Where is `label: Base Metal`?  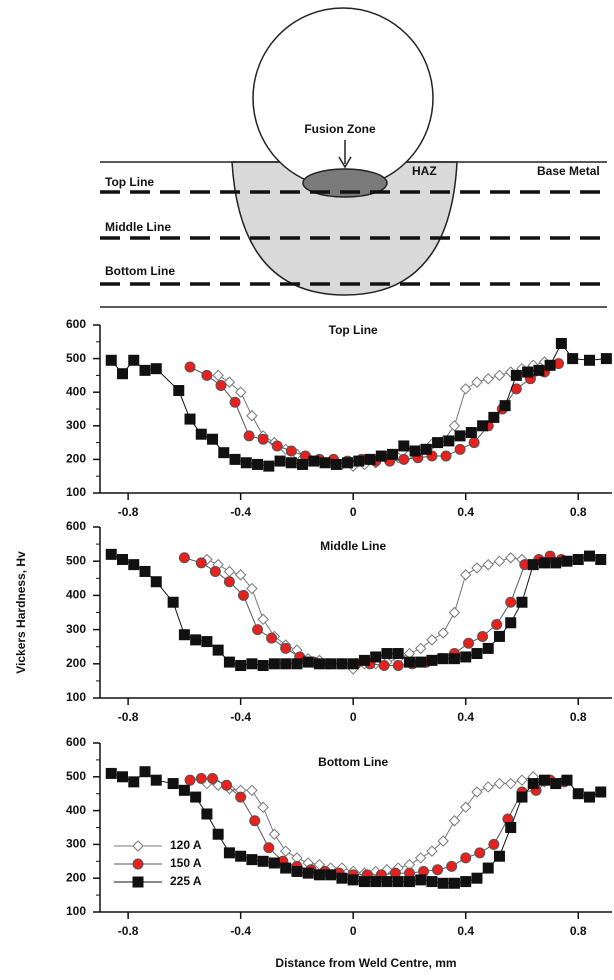
label: Base Metal is located at coordinates (568, 171).